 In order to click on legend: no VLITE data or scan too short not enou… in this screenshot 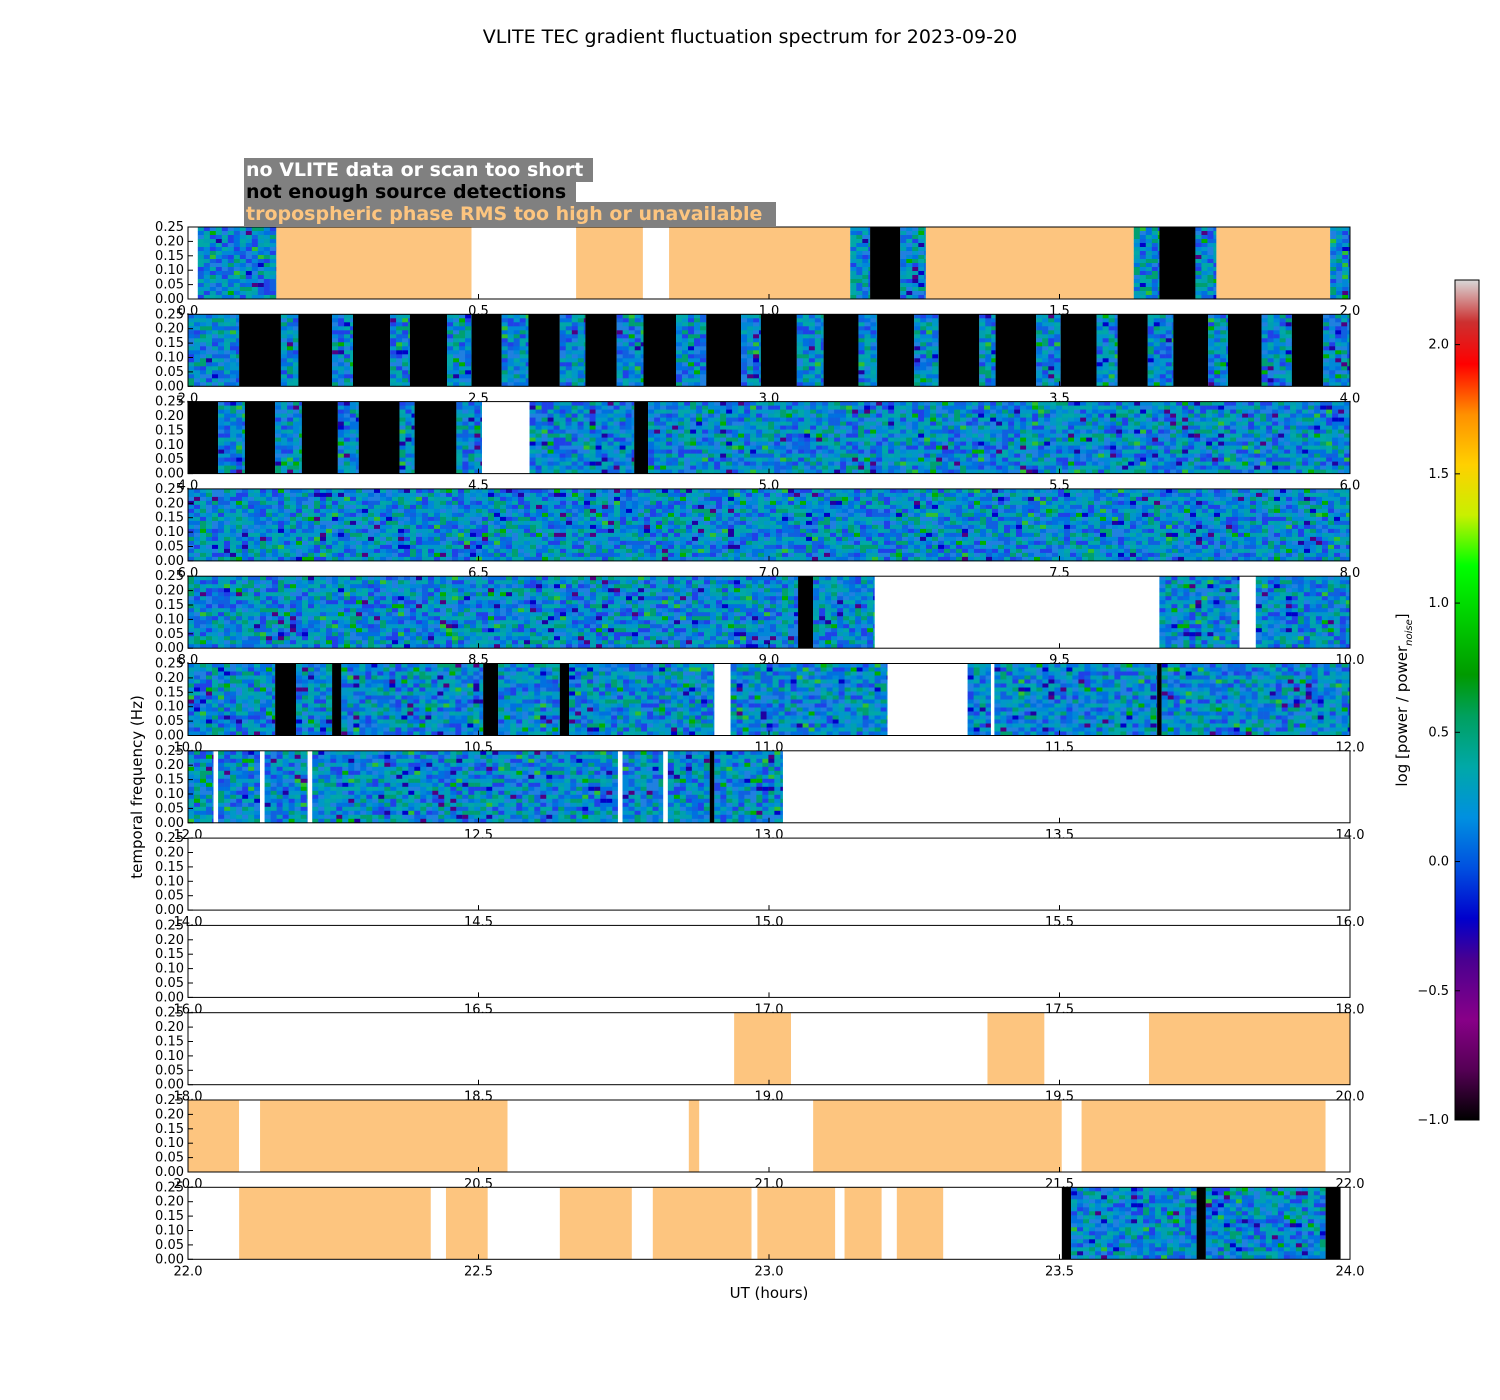, I will do `click(510, 192)`.